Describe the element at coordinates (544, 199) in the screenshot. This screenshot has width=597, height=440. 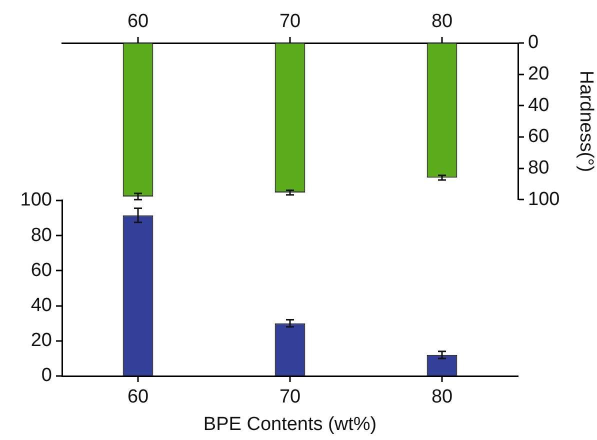
I see `y2-tick-label: 100` at that location.